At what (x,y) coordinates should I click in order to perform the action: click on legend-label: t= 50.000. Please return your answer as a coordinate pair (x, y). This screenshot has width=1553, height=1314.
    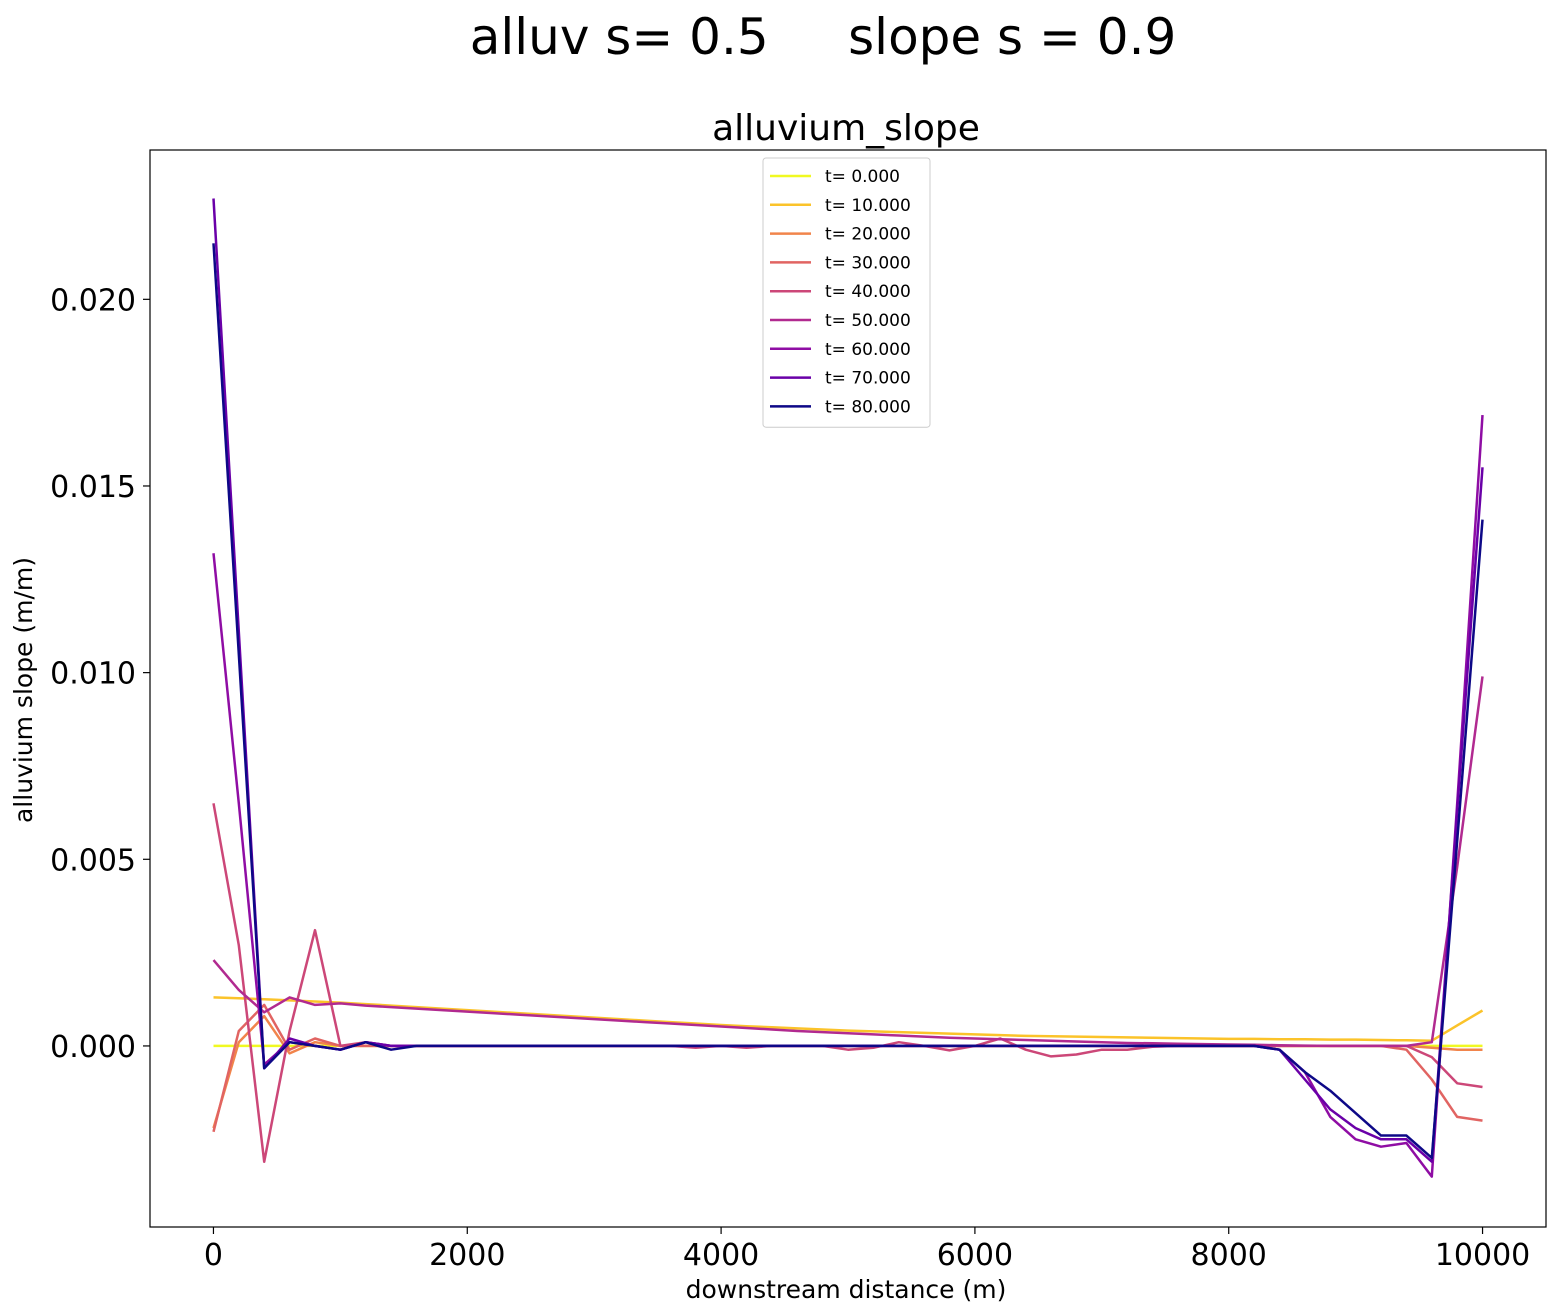
    Looking at the image, I should click on (868, 321).